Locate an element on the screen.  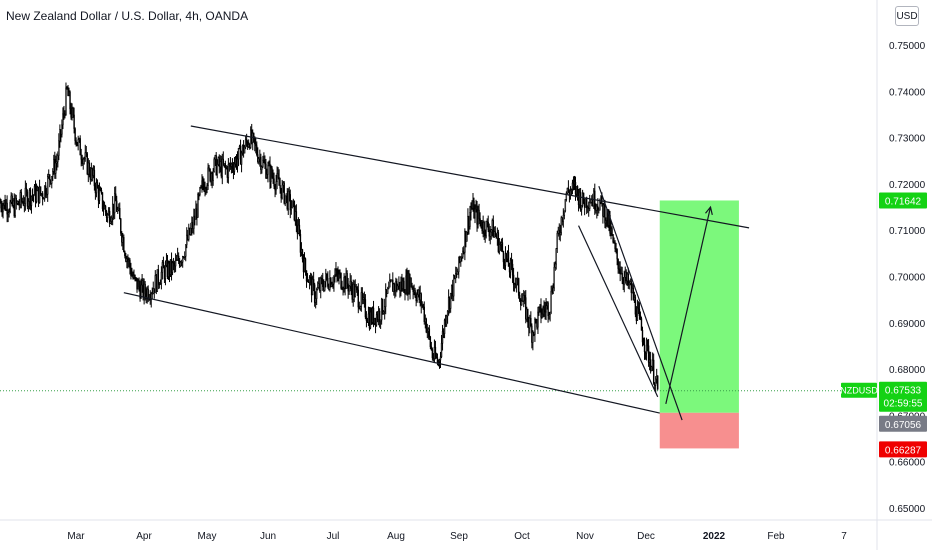
target-price-label: 0.71642 is located at coordinates (903, 201).